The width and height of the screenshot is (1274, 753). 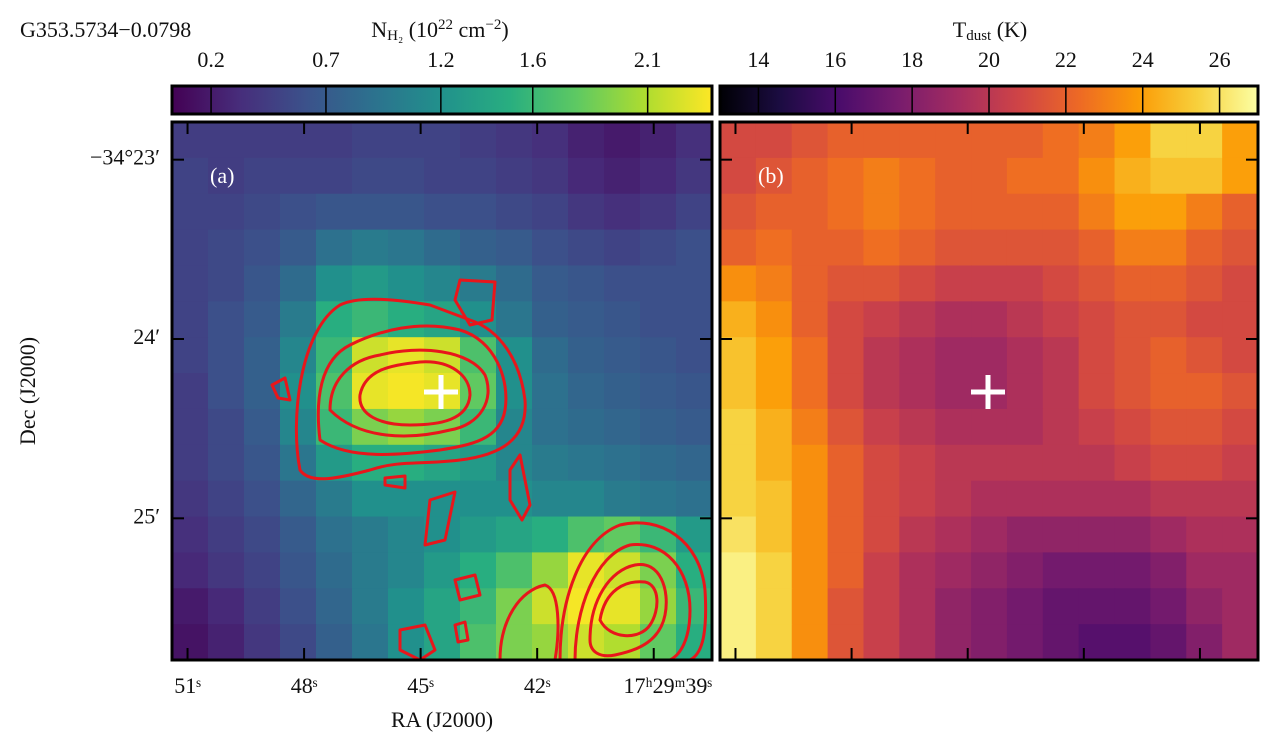 What do you see at coordinates (504, 29) in the screenshot?
I see `label-part: )` at bounding box center [504, 29].